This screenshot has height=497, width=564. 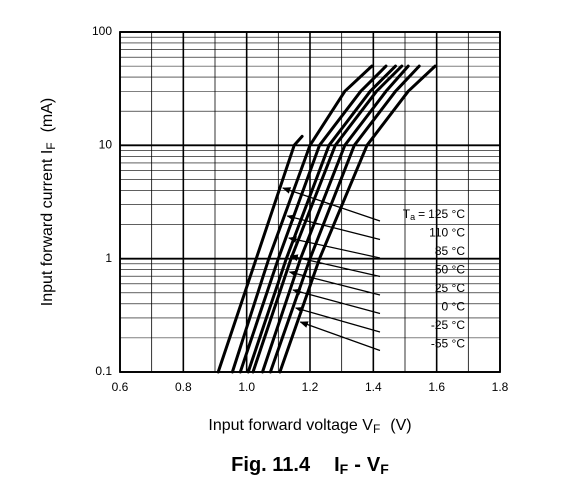 I want to click on label-prefix: T, so click(x=407, y=214).